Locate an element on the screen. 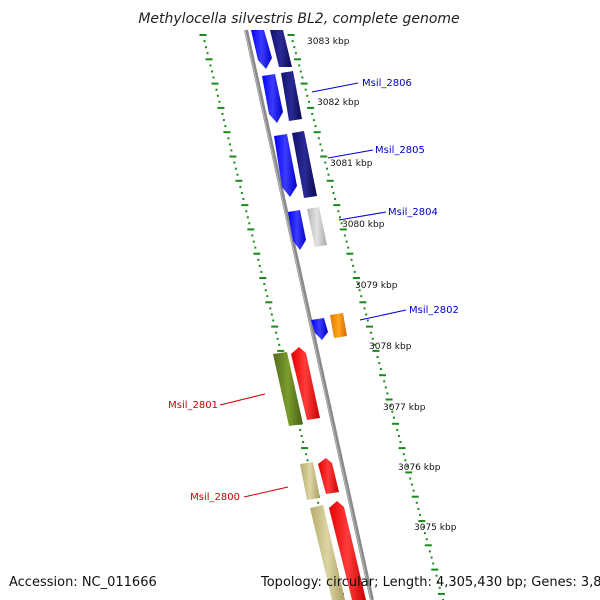  kbp-label: 3079 kbp is located at coordinates (376, 286).